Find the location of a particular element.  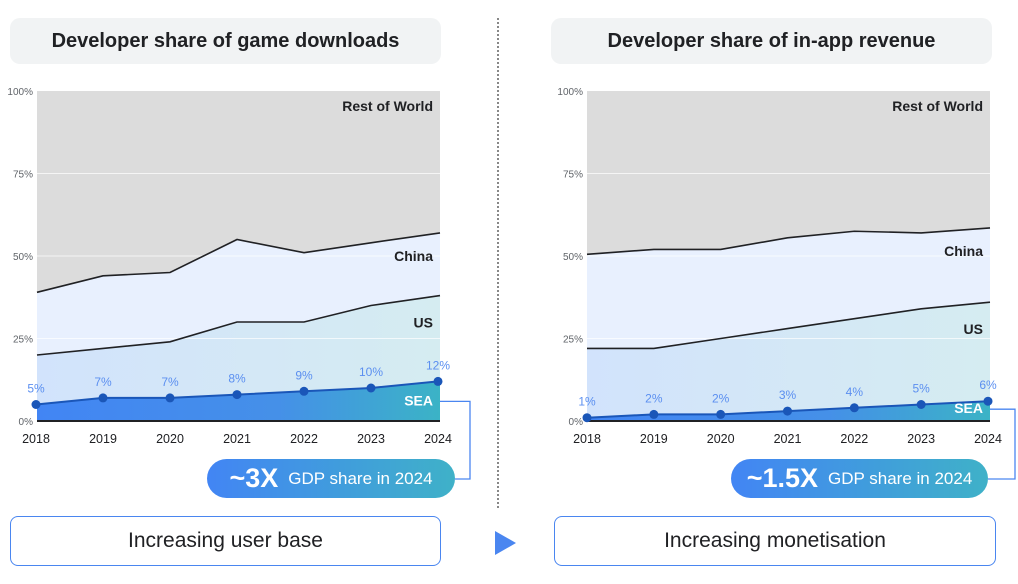

sea-data-label: 4% is located at coordinates (855, 392).